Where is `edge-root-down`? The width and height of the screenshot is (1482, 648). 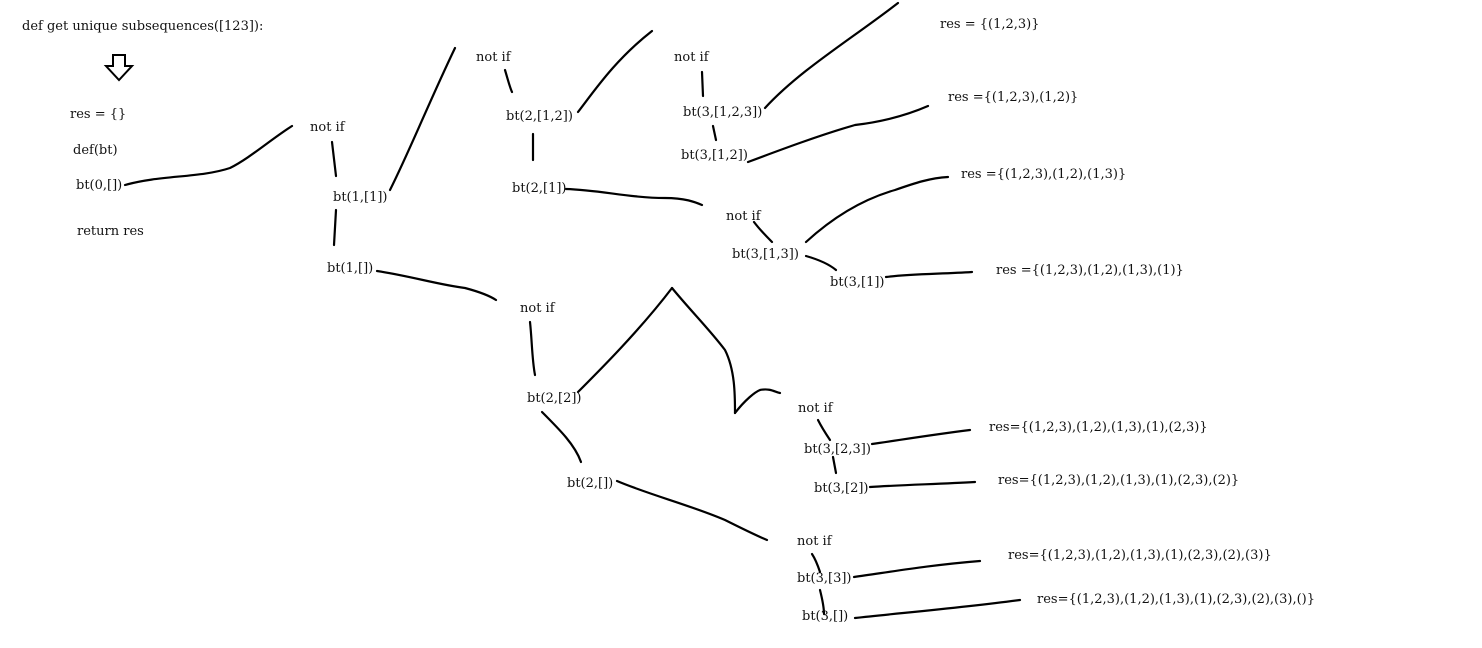
edge-root-down is located at coordinates (335, 227).